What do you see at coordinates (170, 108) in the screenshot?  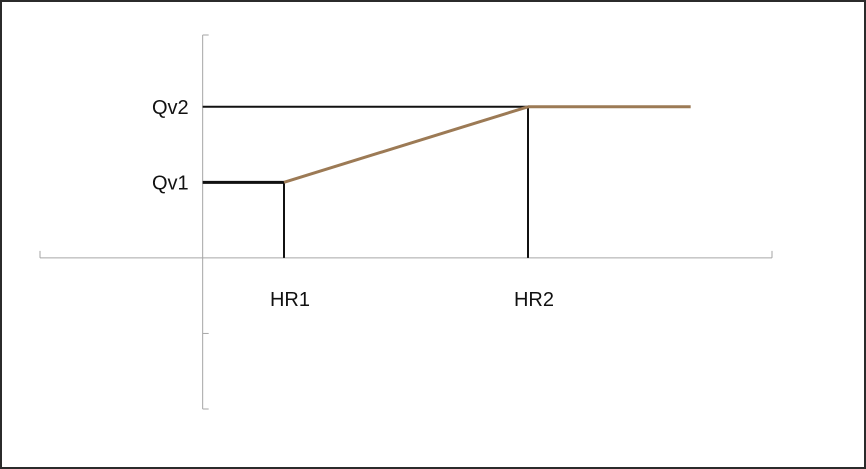 I see `y-tick-label-2: Qv2` at bounding box center [170, 108].